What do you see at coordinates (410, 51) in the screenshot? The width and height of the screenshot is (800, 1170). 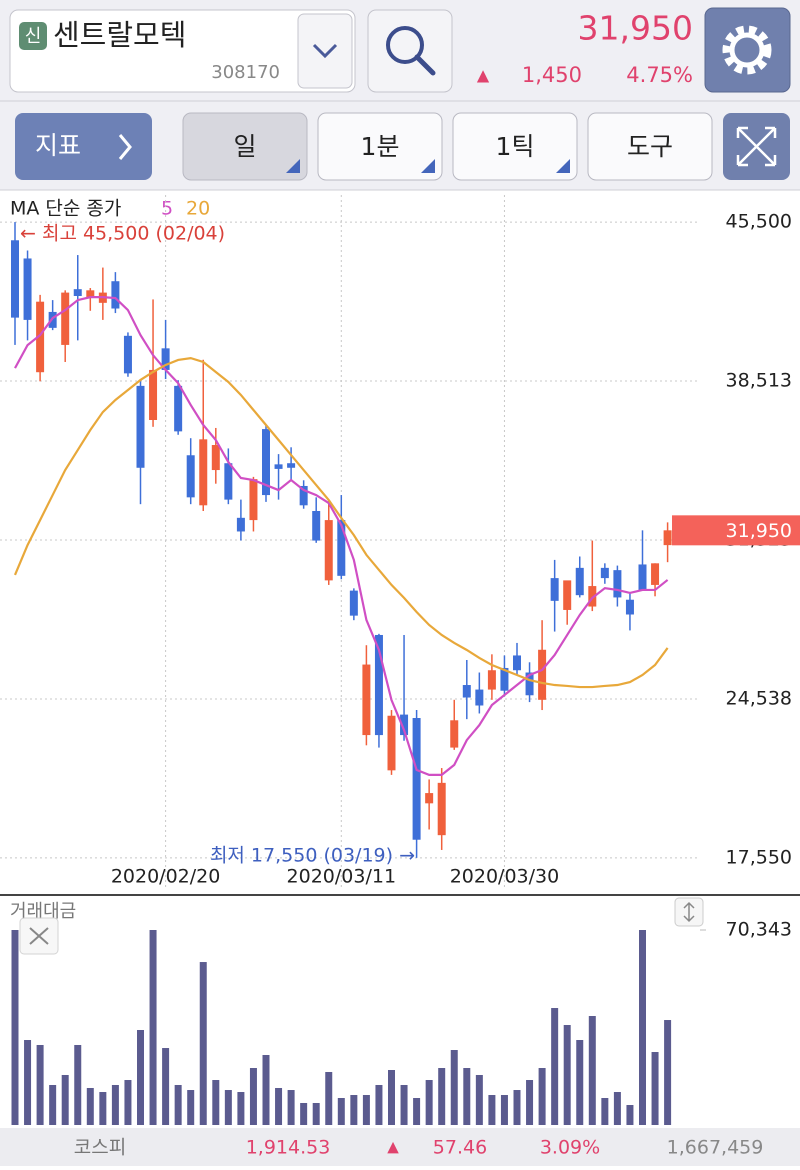 I see `search-button` at bounding box center [410, 51].